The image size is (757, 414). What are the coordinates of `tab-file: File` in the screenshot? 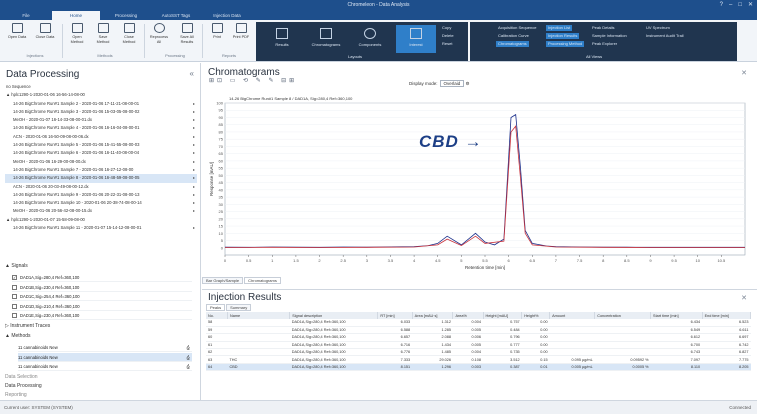 It's located at (26, 15).